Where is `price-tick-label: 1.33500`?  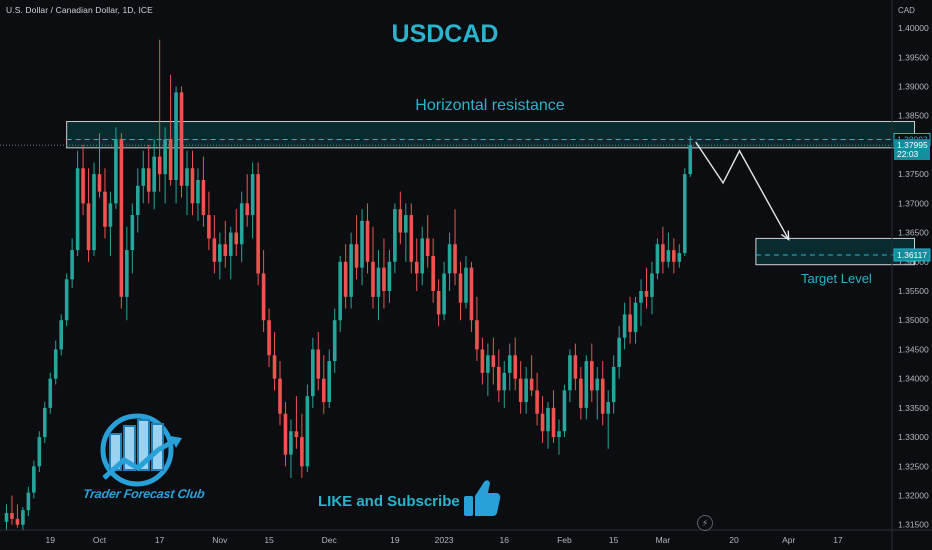 price-tick-label: 1.33500 is located at coordinates (913, 408).